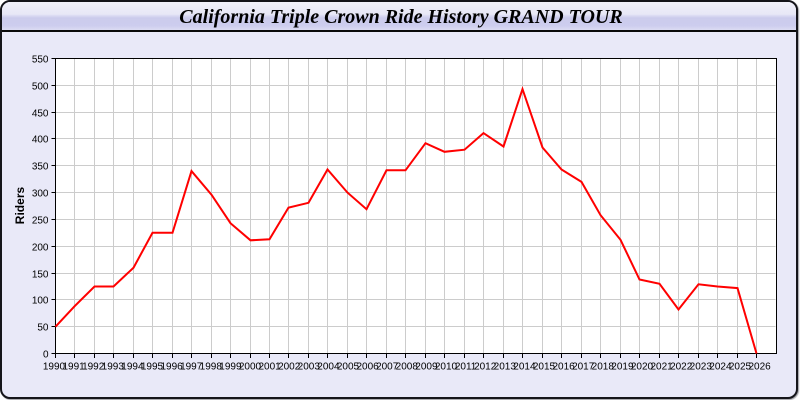 This screenshot has height=400, width=800. I want to click on svg-text: 2020, so click(642, 367).